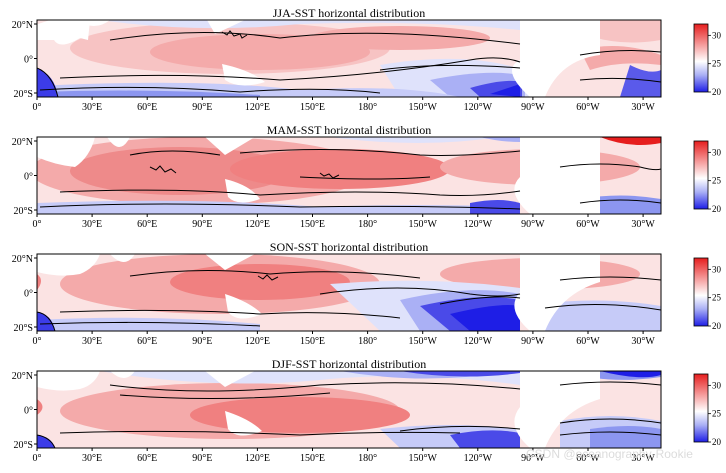 This screenshot has height=473, width=726. I want to click on colorbar-mam: 30 25 20, so click(707, 177).